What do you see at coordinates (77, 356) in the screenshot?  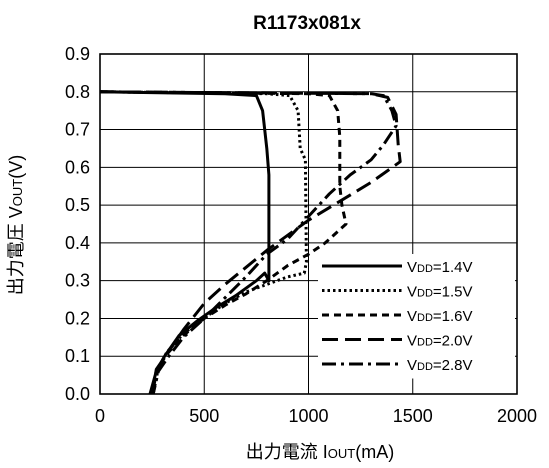 I see `y-tick-label: 0.1` at bounding box center [77, 356].